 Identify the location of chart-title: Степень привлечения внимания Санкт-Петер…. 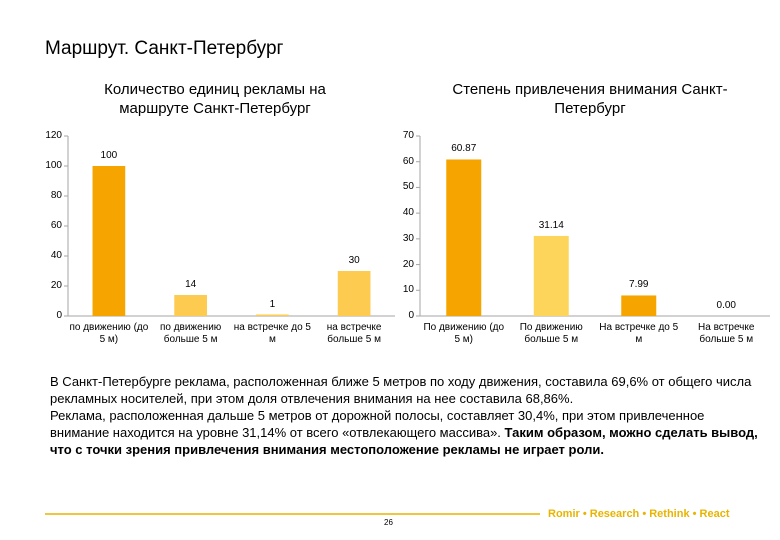
(590, 99).